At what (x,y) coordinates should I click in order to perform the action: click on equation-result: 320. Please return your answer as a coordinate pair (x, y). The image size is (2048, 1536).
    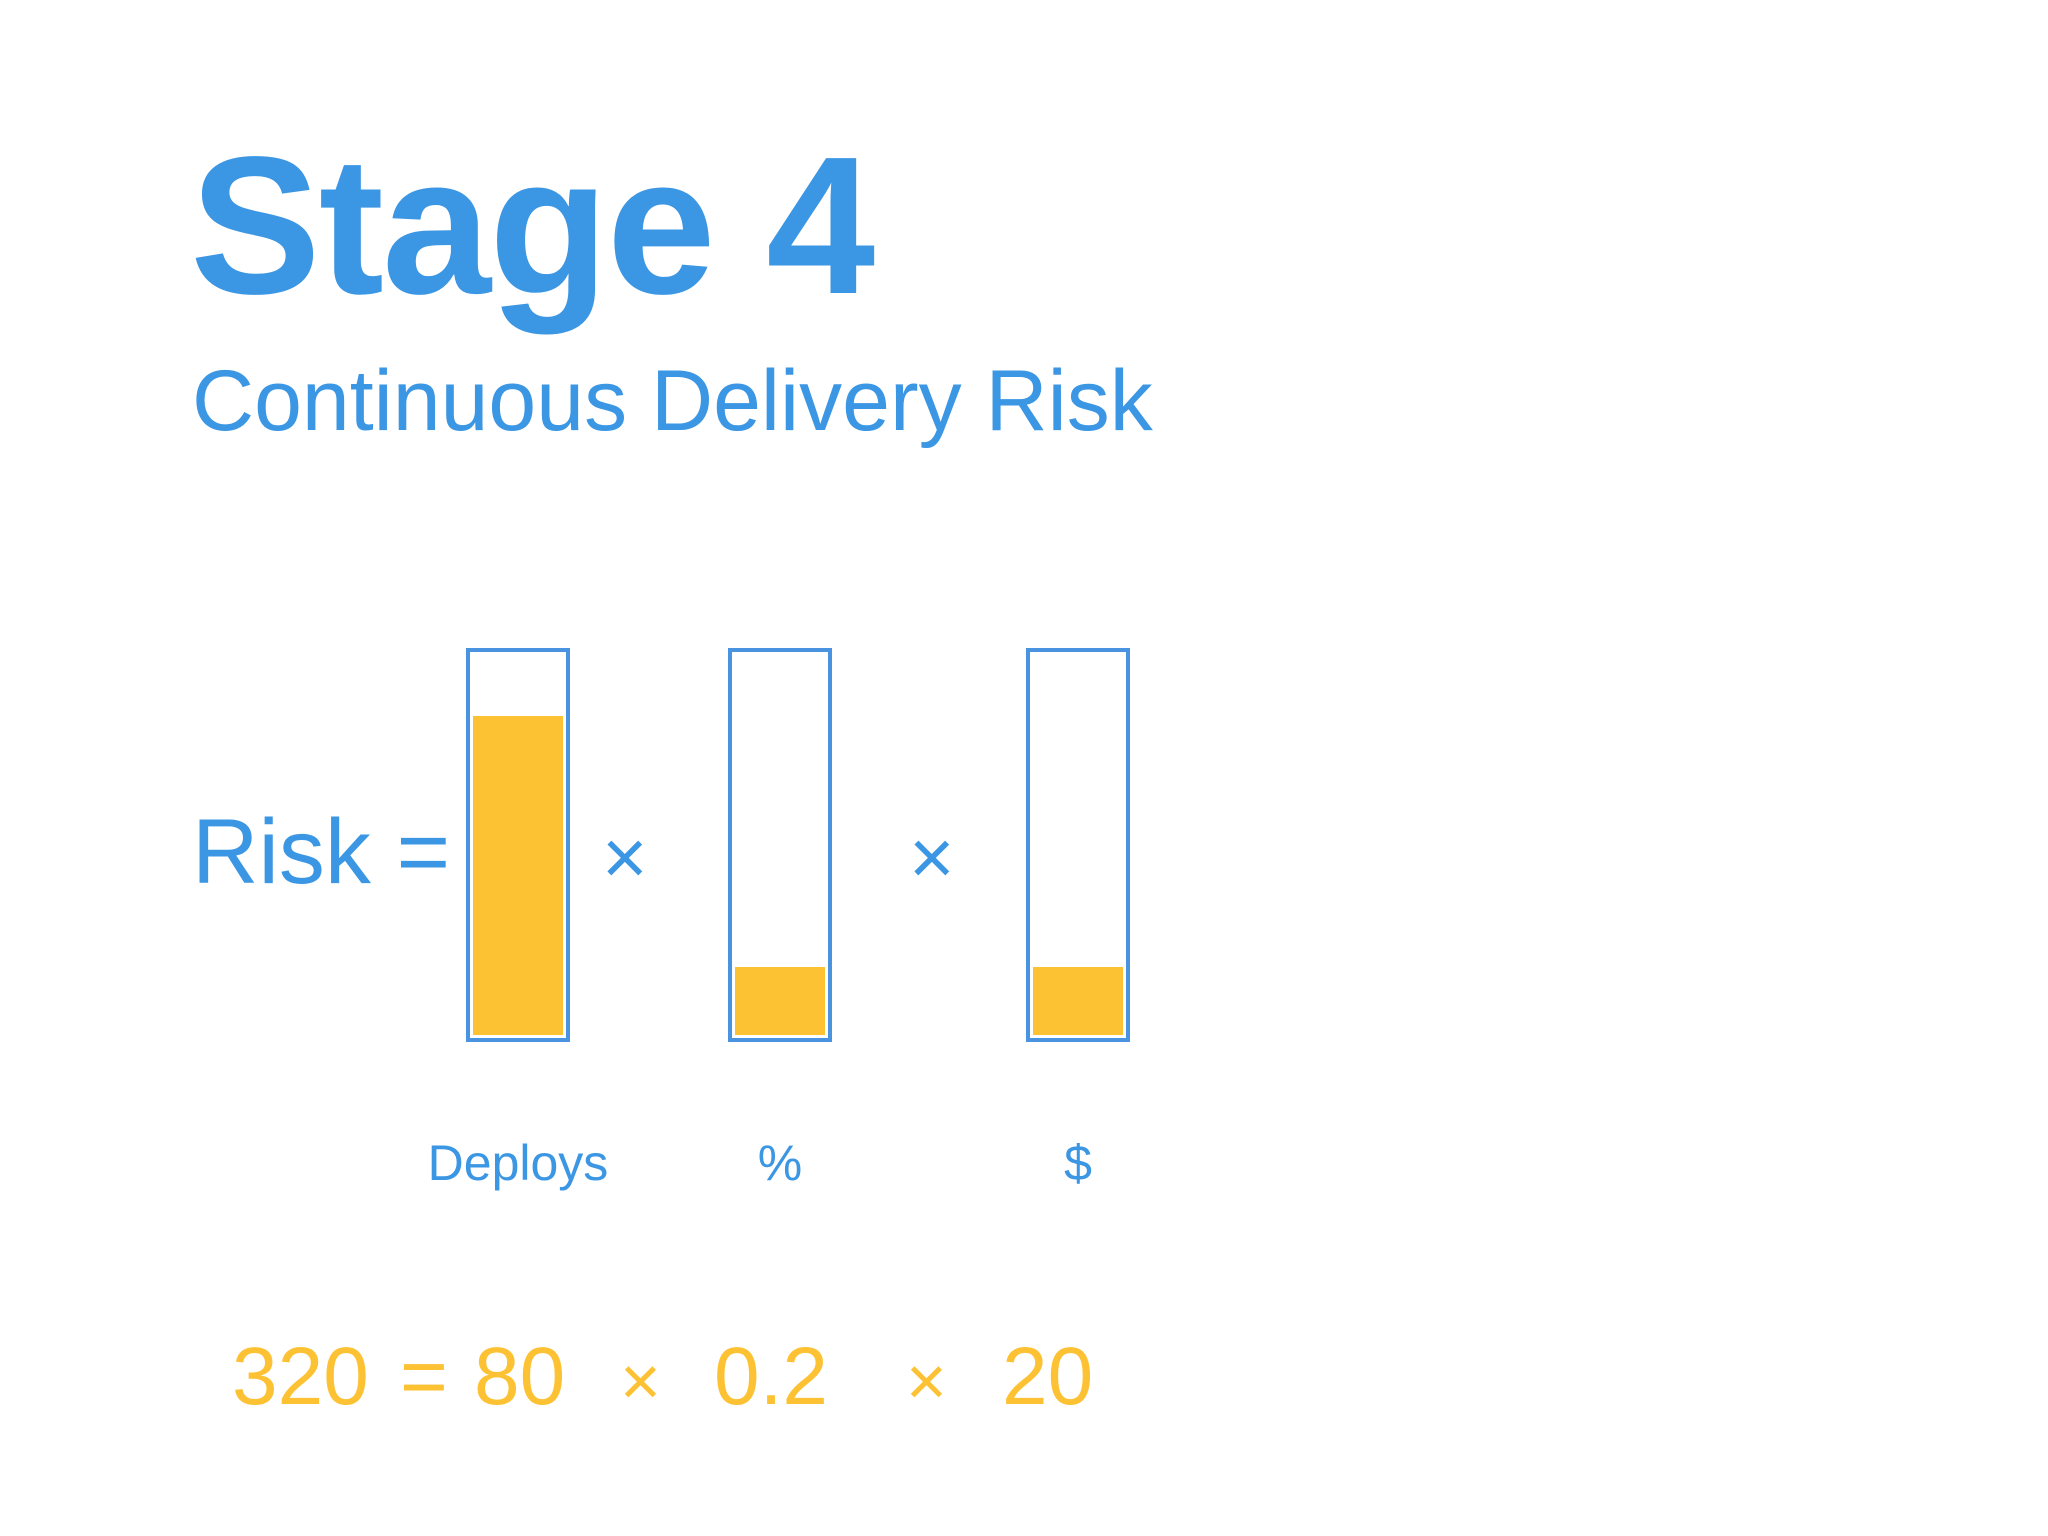
    Looking at the image, I should click on (300, 1376).